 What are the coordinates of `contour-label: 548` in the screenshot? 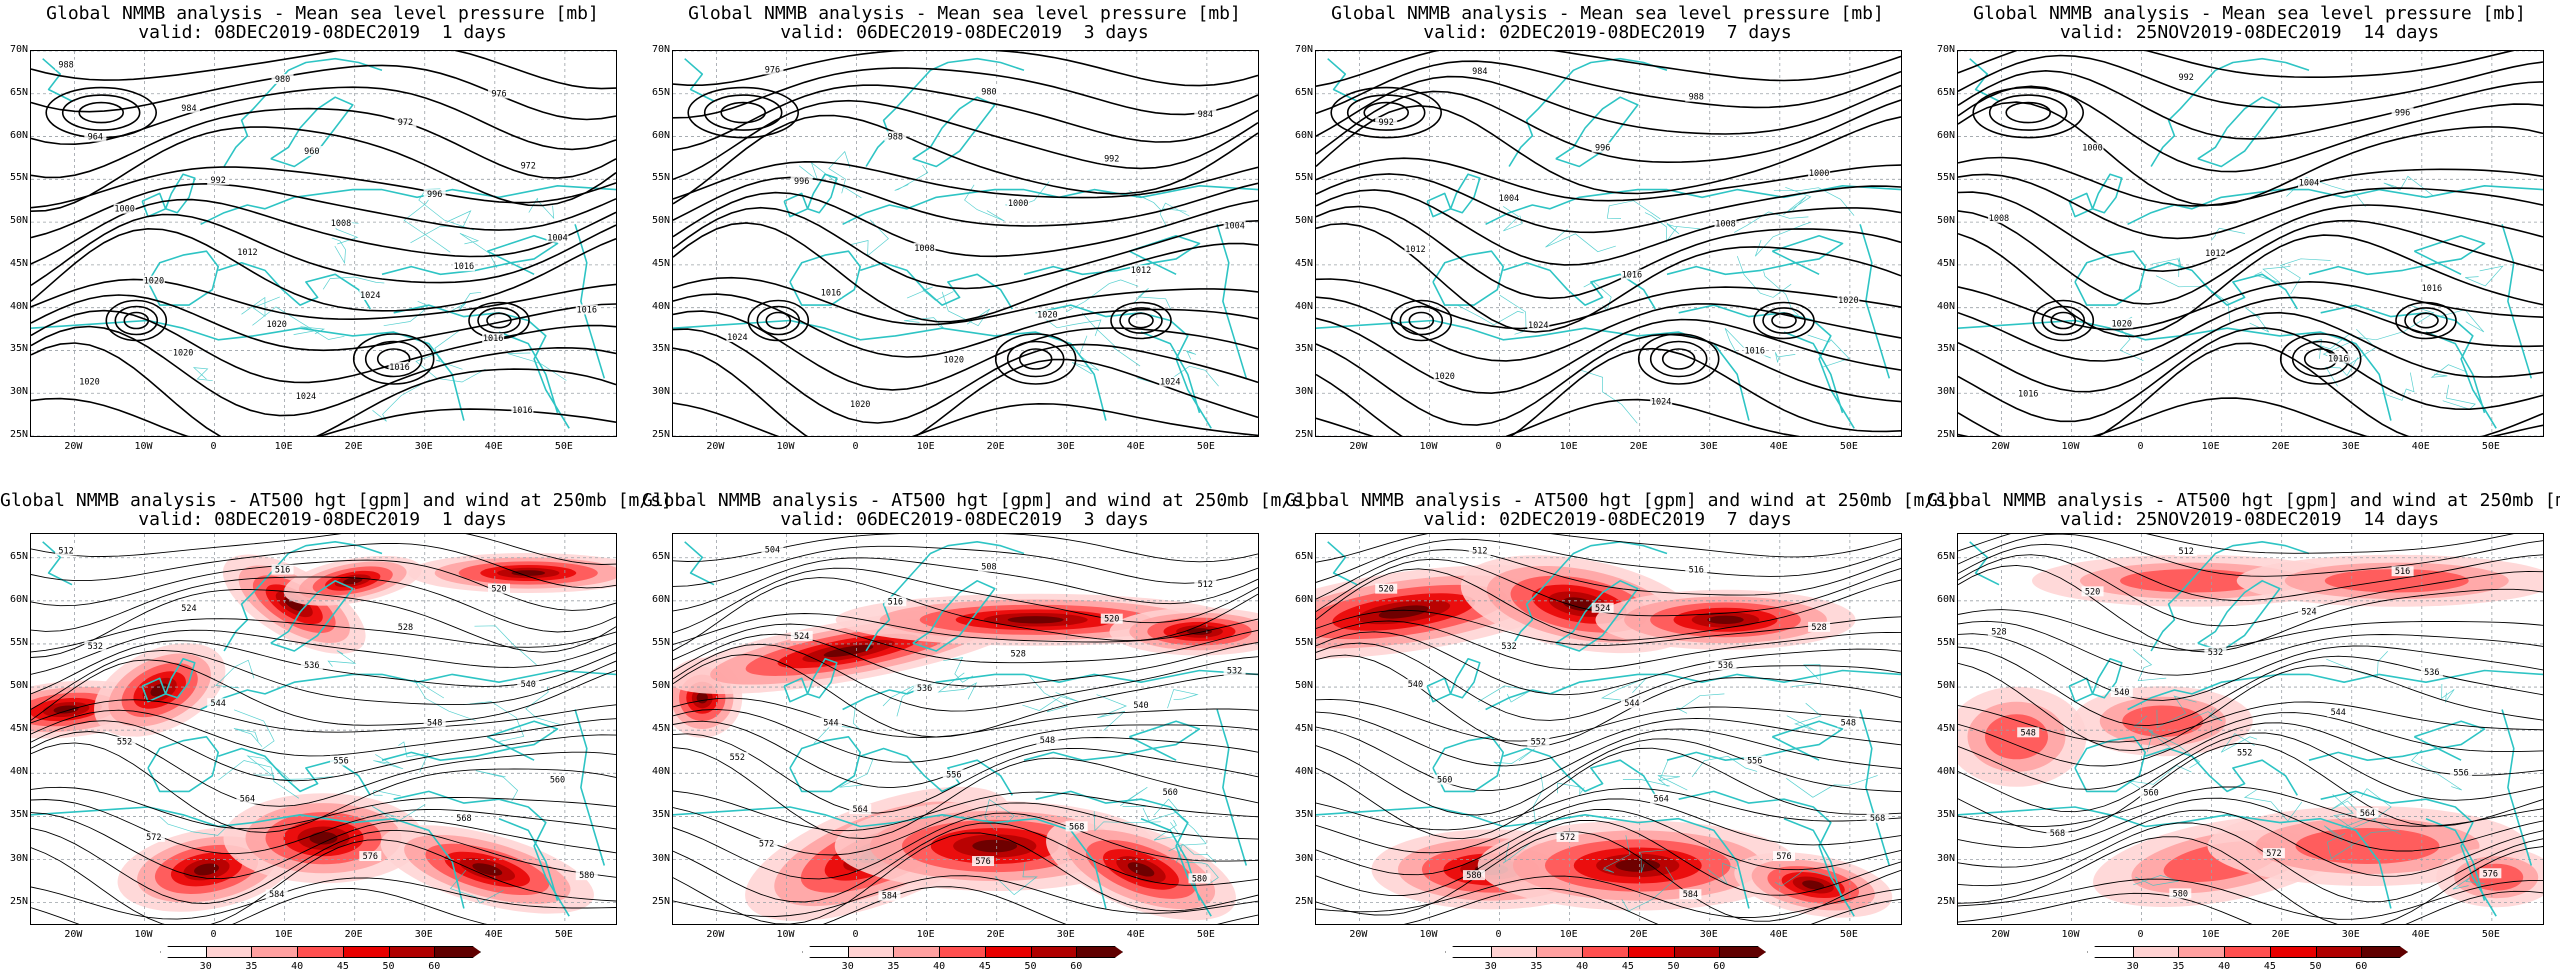 It's located at (1848, 723).